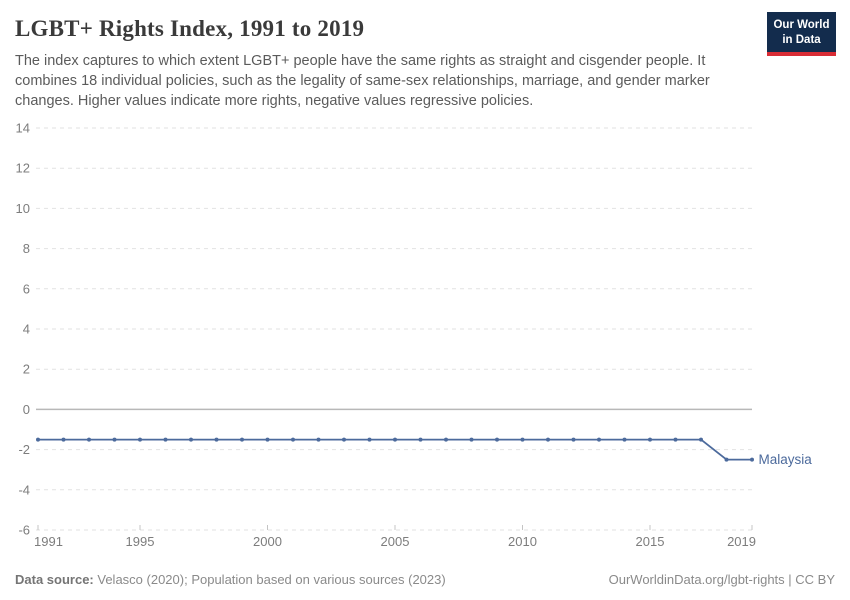 This screenshot has height=600, width=850. I want to click on x-tick-label: 2019, so click(741, 541).